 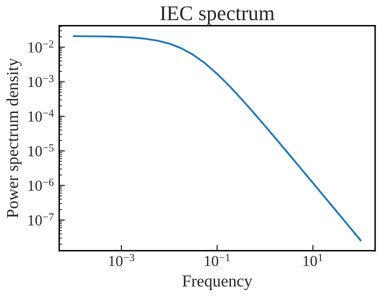 I want to click on x-tick-label: 10$^{−1}$, so click(x=217, y=260).